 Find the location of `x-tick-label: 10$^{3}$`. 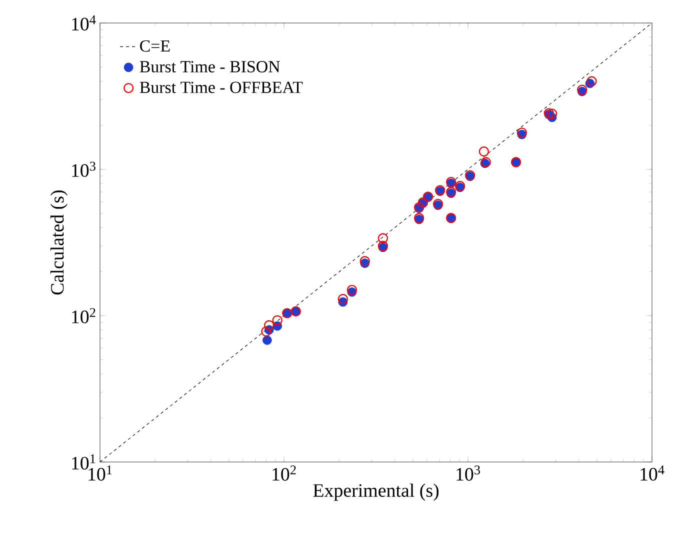

x-tick-label: 10$^{3}$ is located at coordinates (468, 473).